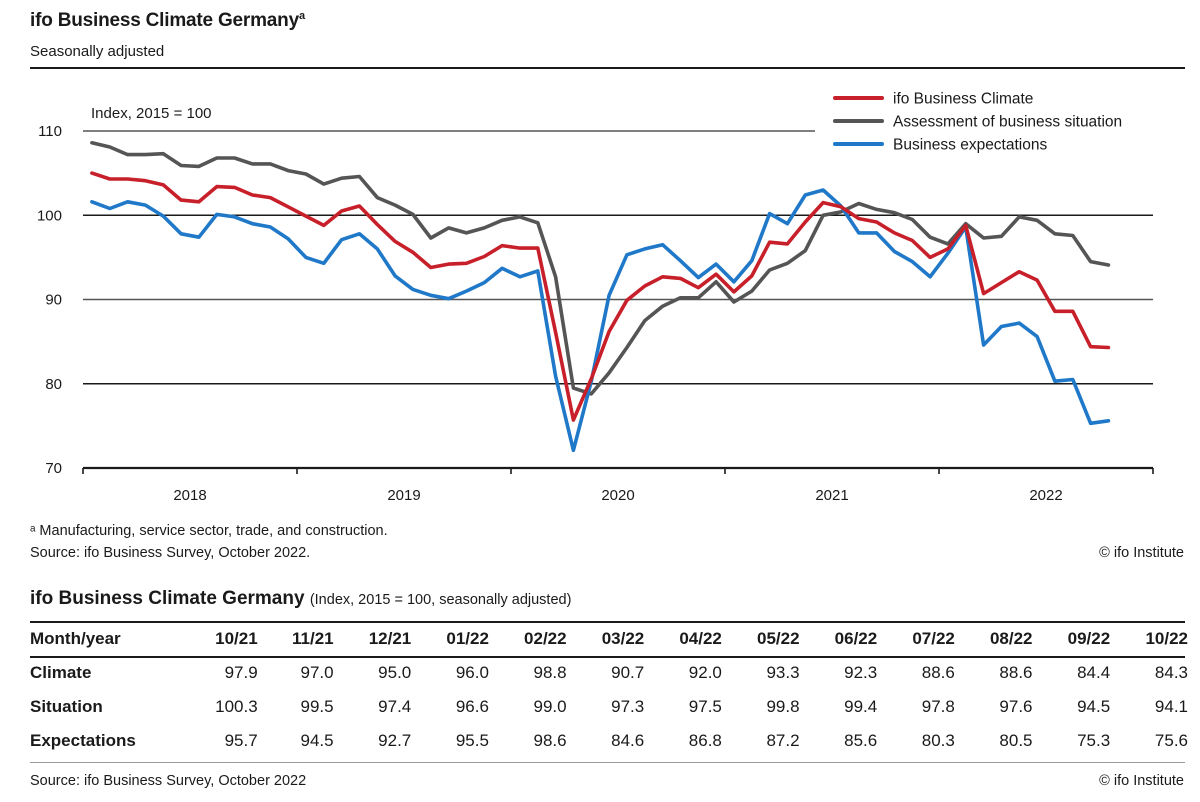  I want to click on table-cell: 80.3, so click(938, 740).